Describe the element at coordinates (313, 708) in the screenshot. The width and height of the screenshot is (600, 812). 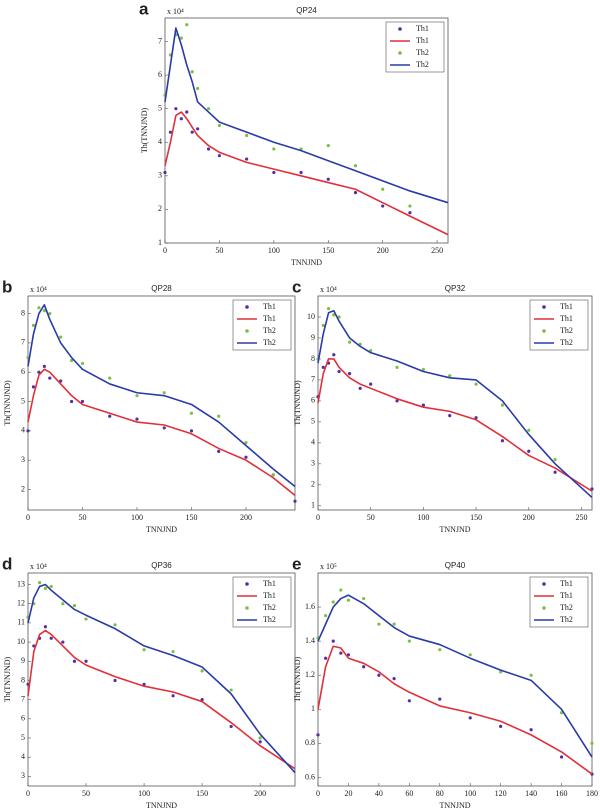
I see `y-tick-label: 1` at that location.